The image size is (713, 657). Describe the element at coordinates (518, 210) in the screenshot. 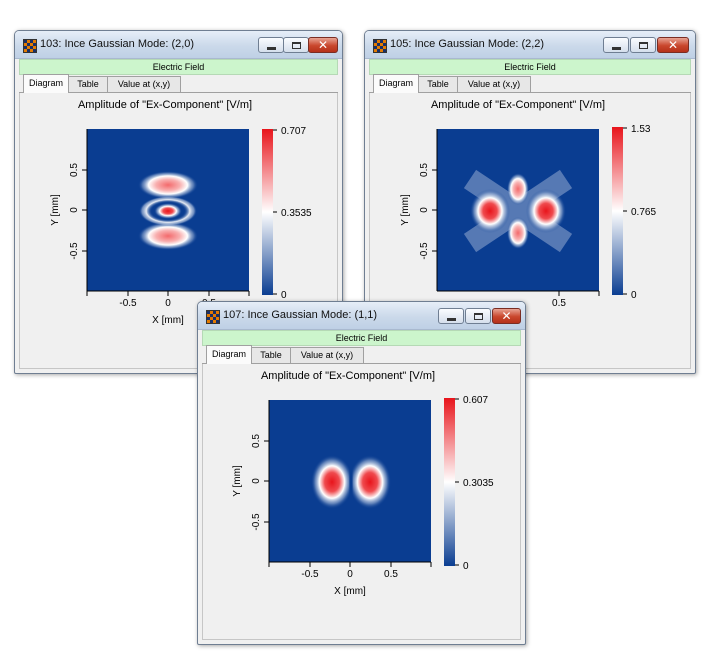

I see `heatmap-background` at that location.